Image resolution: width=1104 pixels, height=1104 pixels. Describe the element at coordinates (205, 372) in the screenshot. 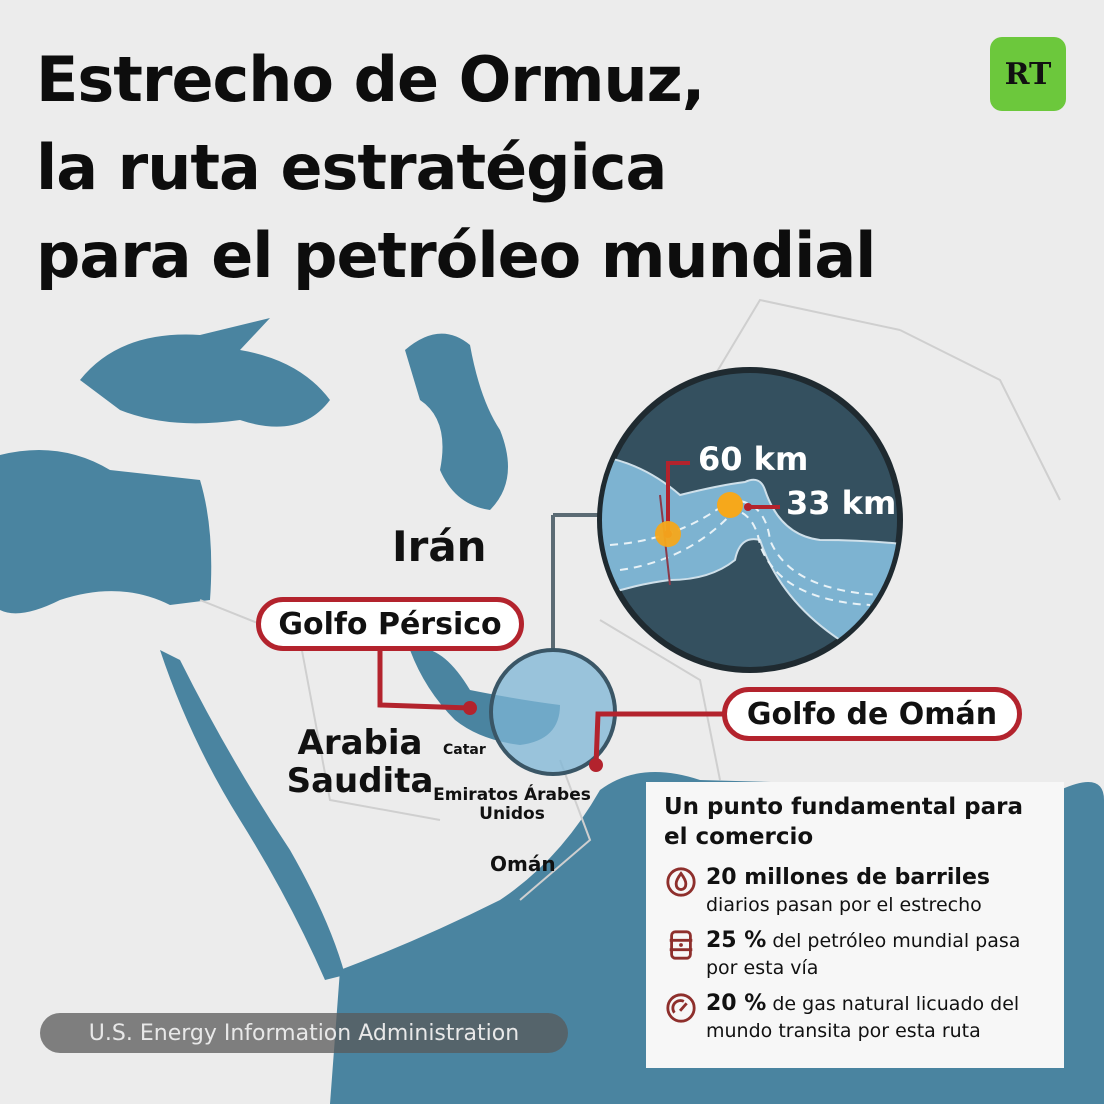

I see `black-sea` at that location.